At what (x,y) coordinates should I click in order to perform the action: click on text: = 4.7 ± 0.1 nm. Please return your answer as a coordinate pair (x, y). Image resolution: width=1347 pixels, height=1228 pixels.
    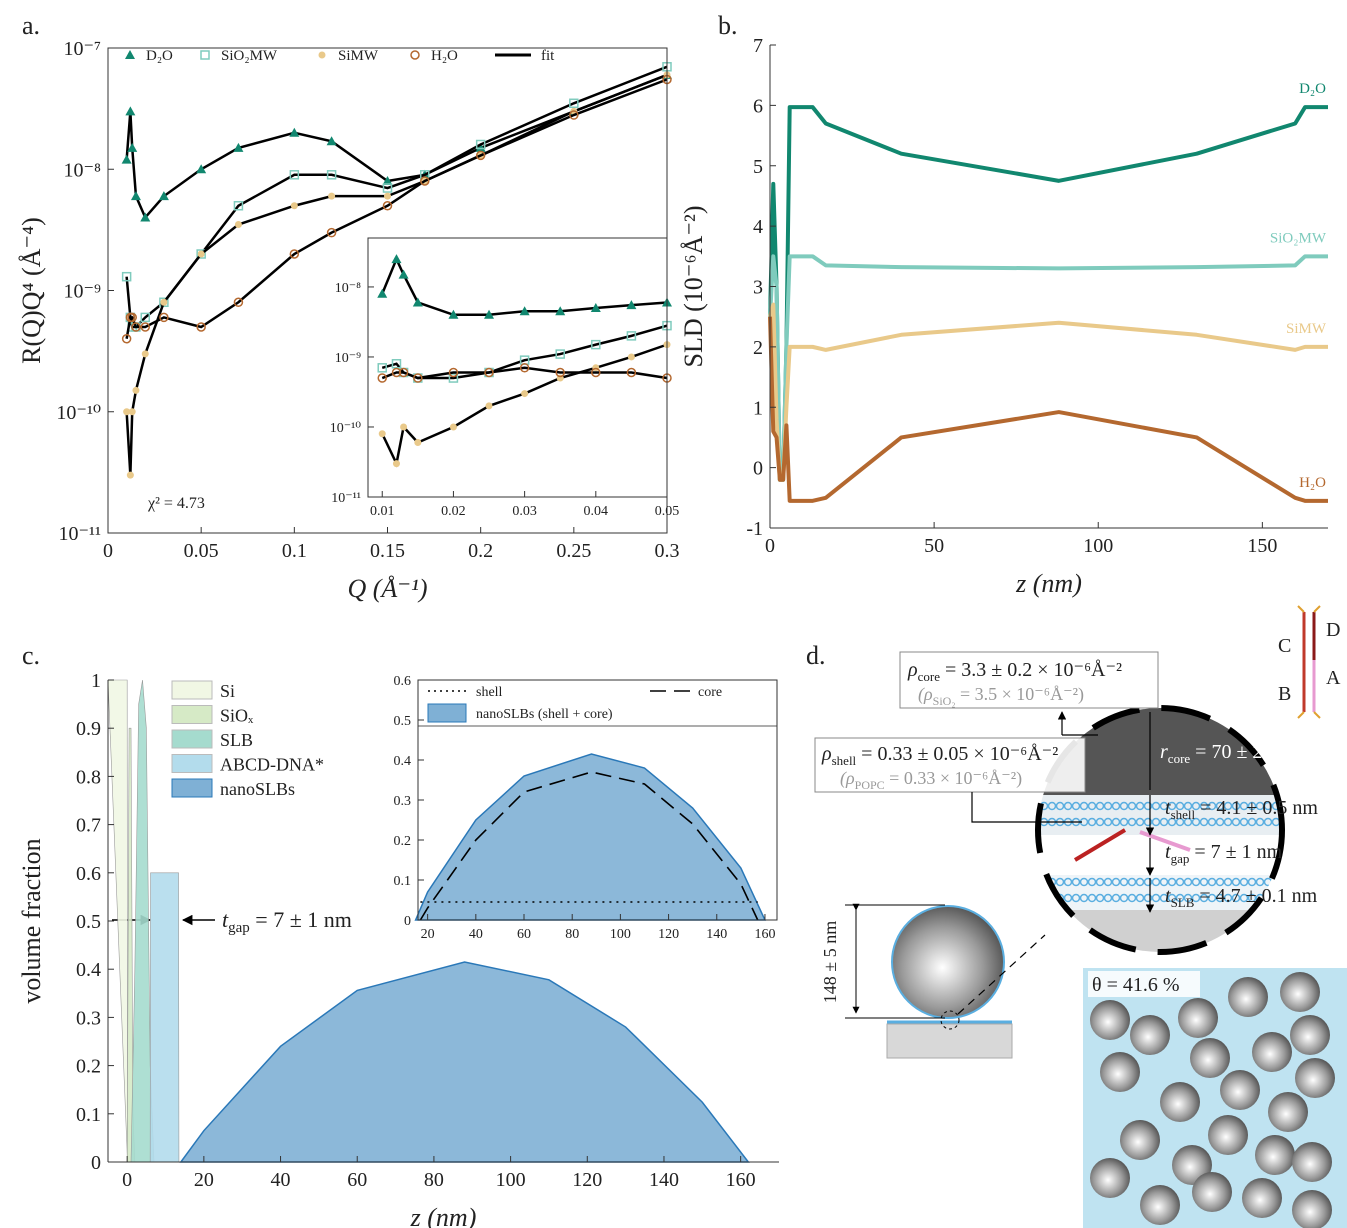
    Looking at the image, I should click on (1255, 896).